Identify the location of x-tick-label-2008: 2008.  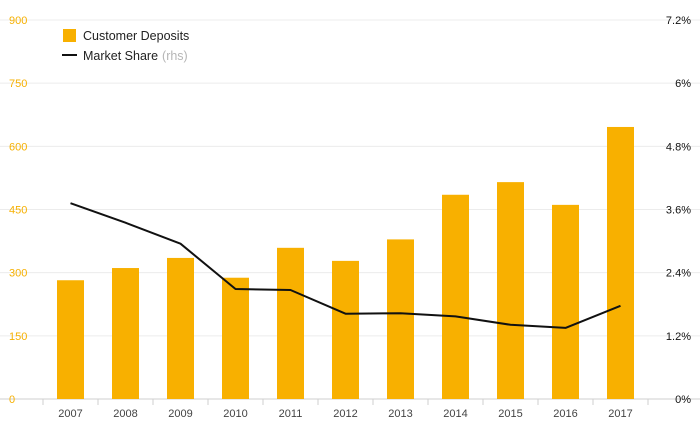
(125, 414).